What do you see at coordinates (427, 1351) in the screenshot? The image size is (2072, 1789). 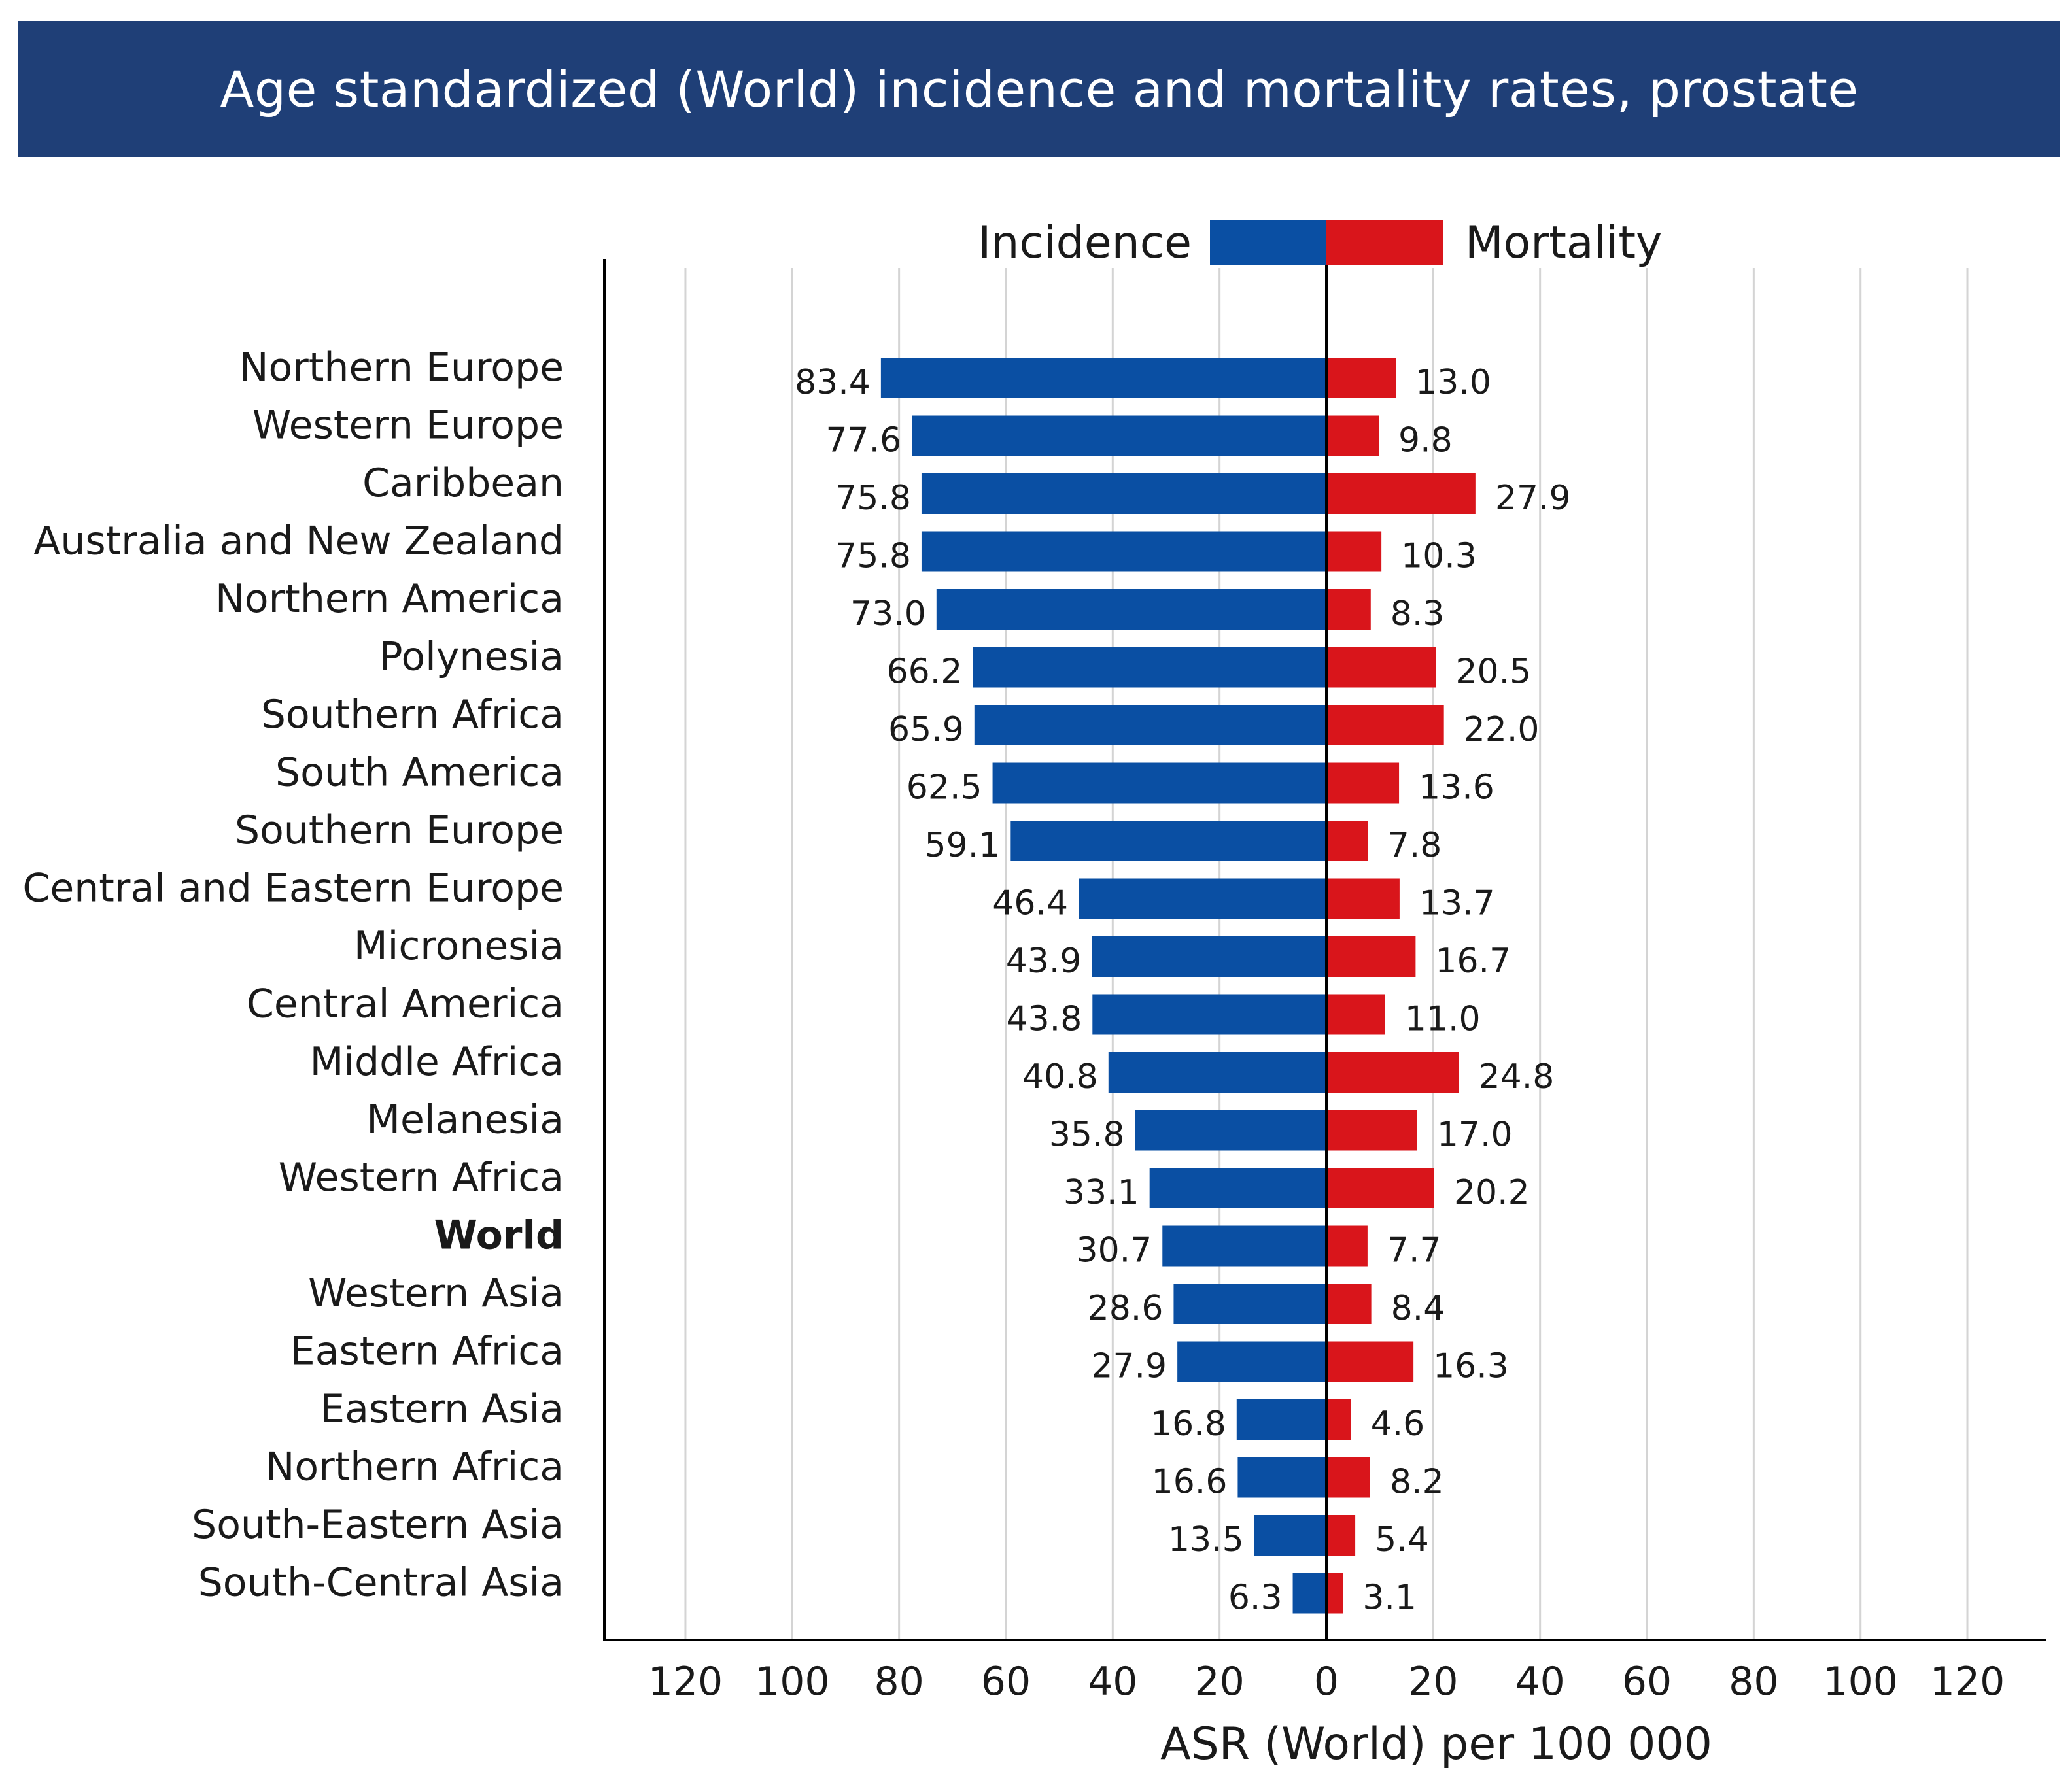 I see `category-label: Eastern Africa` at bounding box center [427, 1351].